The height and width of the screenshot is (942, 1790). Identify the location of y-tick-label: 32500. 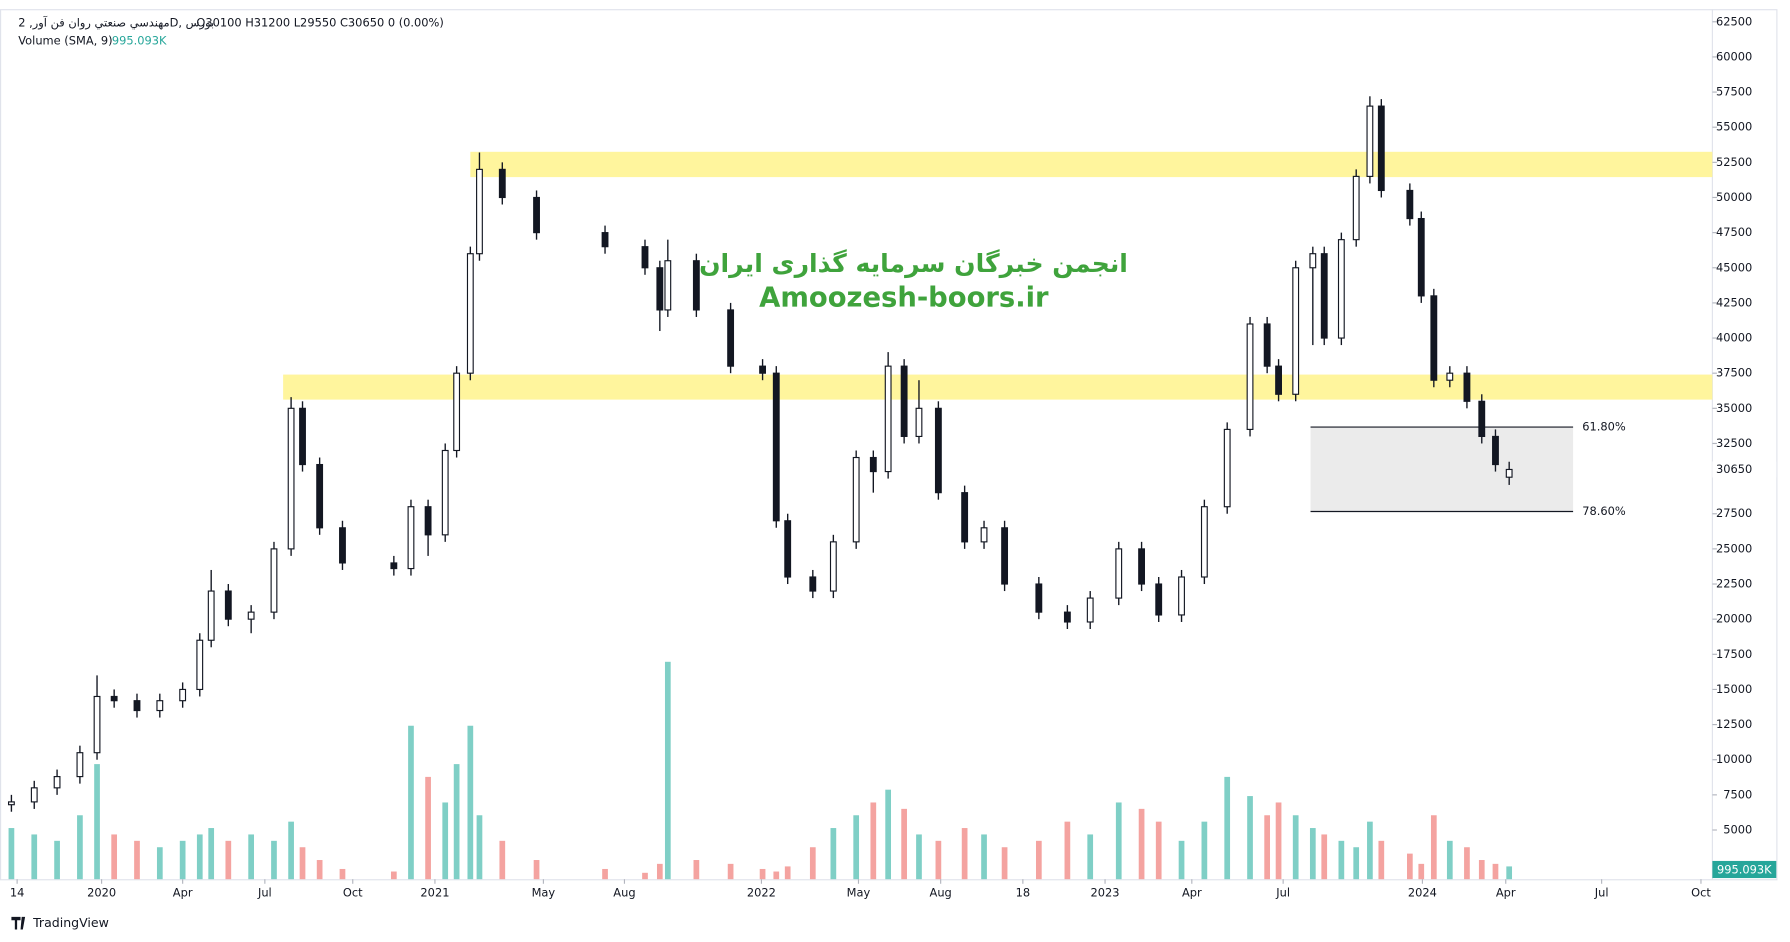
(1734, 443).